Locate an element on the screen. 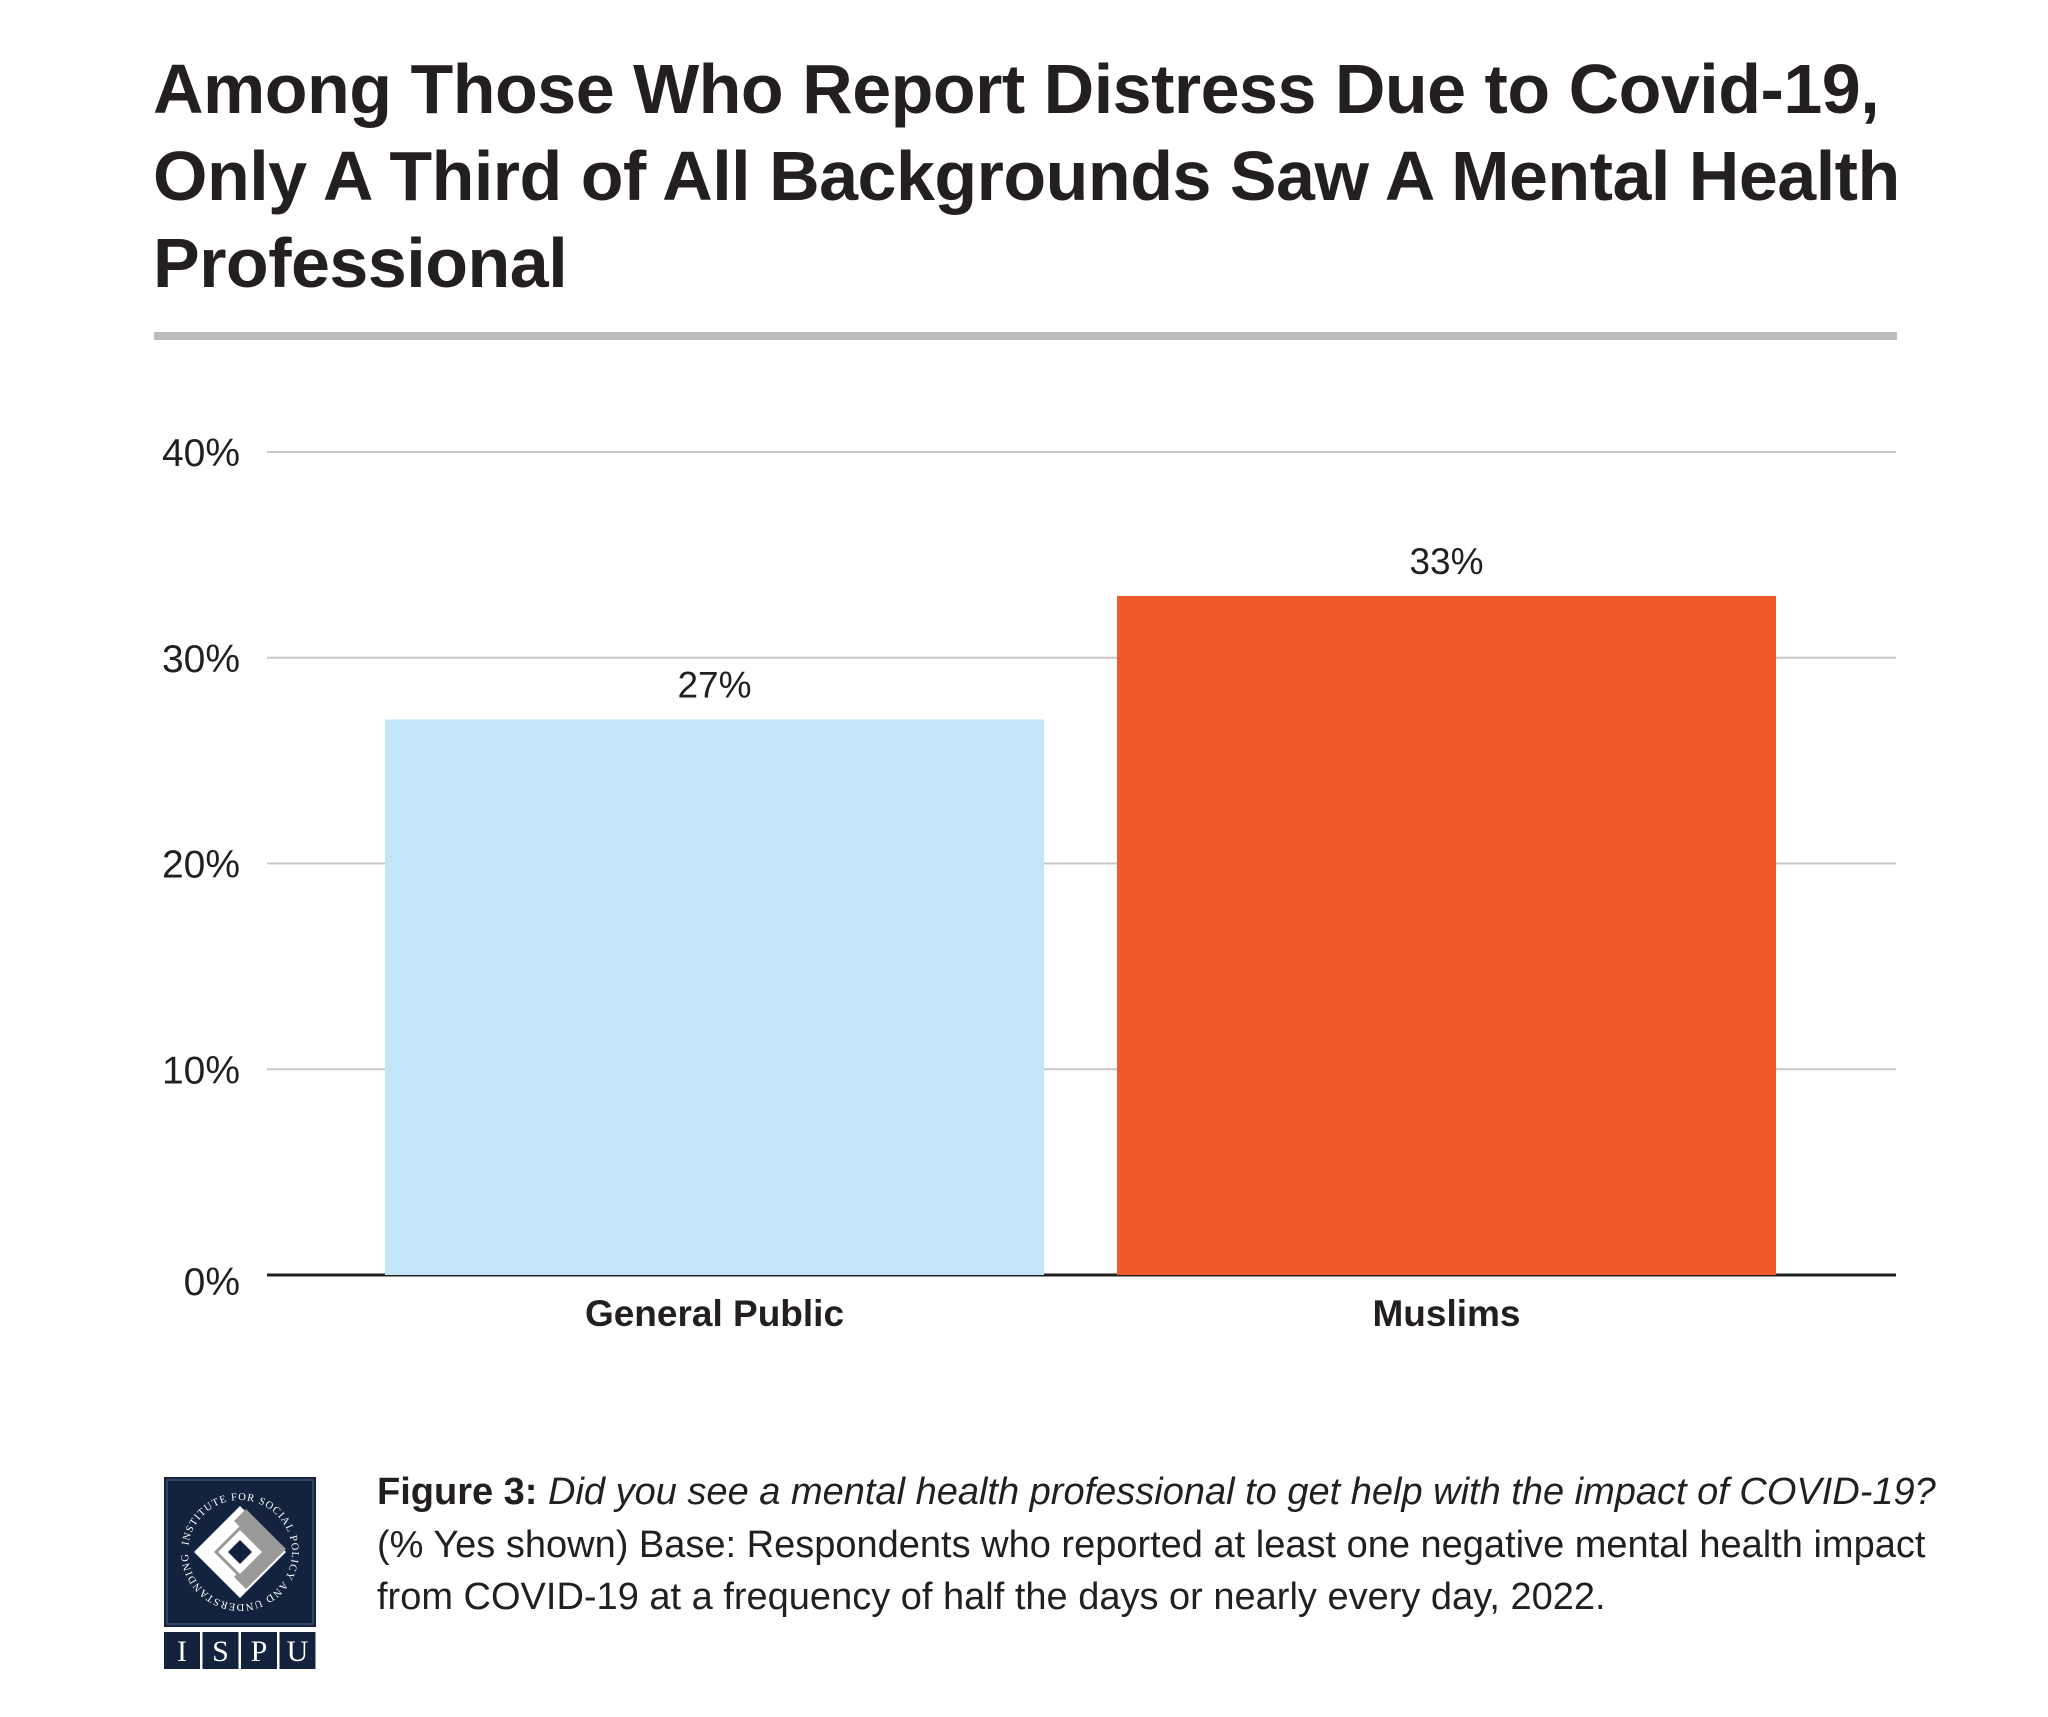 This screenshot has width=2048, height=1717. bar-muslims is located at coordinates (1446, 935).